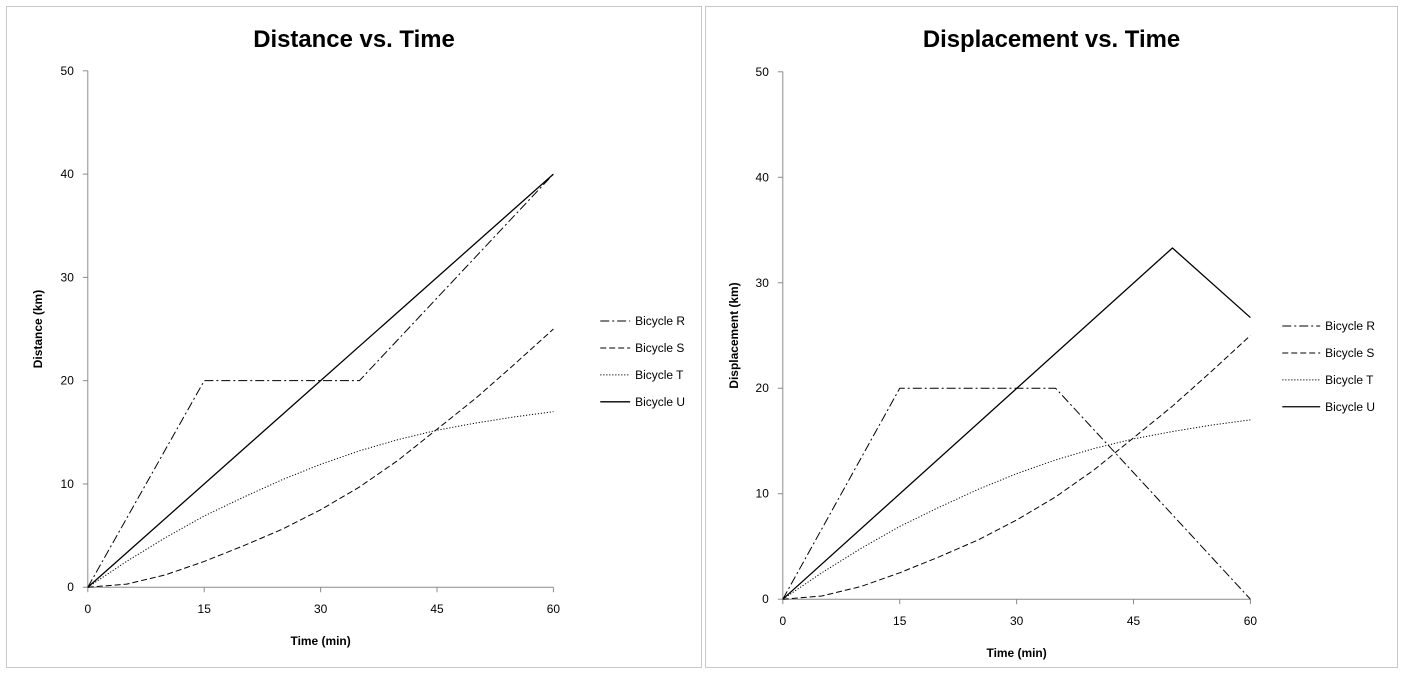 The image size is (1403, 673). I want to click on chart-title: Displacement vs. Time, so click(1051, 39).